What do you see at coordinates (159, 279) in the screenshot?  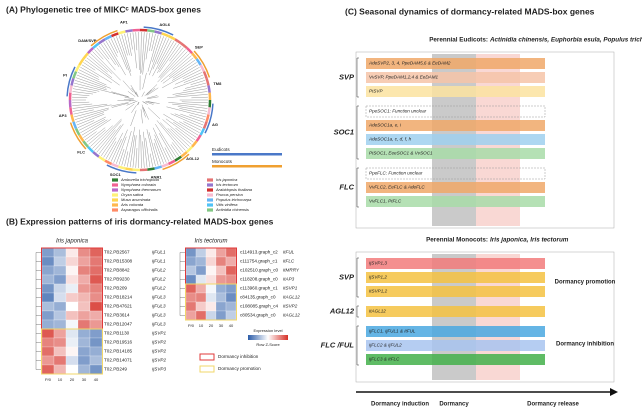 I see `row-gene: IjFUL2` at bounding box center [159, 279].